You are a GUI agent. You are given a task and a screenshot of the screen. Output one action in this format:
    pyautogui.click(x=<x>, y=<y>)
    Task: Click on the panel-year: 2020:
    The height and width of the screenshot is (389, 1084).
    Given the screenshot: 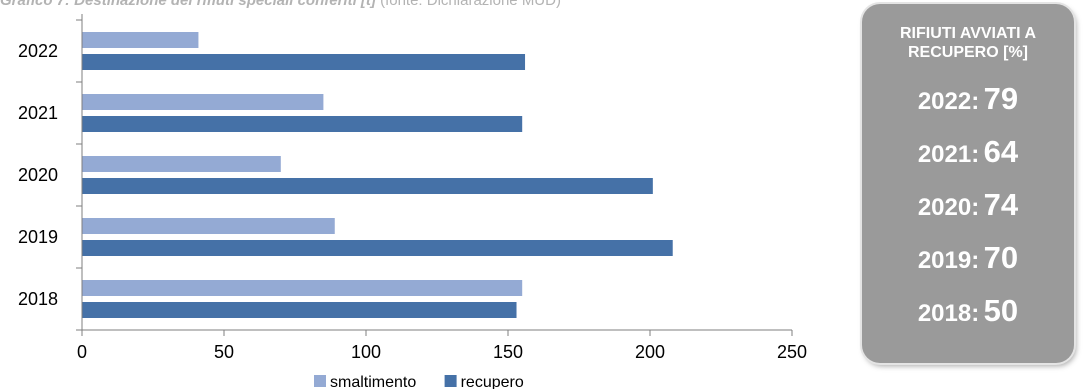 What is the action you would take?
    pyautogui.click(x=948, y=207)
    